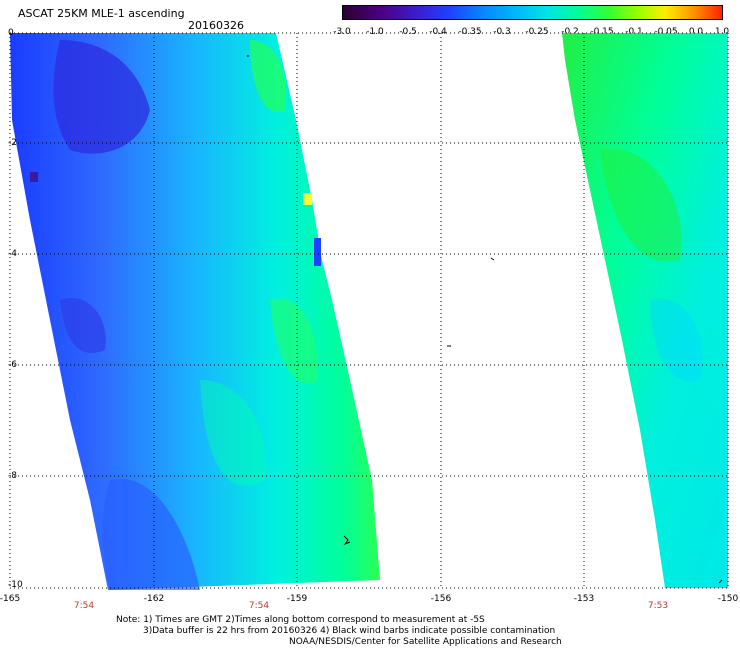  What do you see at coordinates (12, 365) in the screenshot?
I see `y-tick-label: -6` at bounding box center [12, 365].